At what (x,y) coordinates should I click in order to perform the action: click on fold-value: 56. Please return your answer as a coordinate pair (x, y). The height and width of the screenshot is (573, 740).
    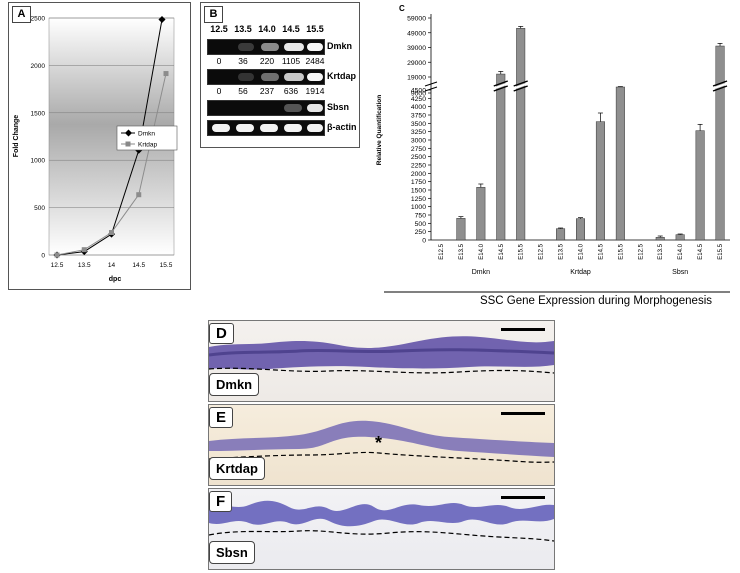
    Looking at the image, I should click on (243, 91).